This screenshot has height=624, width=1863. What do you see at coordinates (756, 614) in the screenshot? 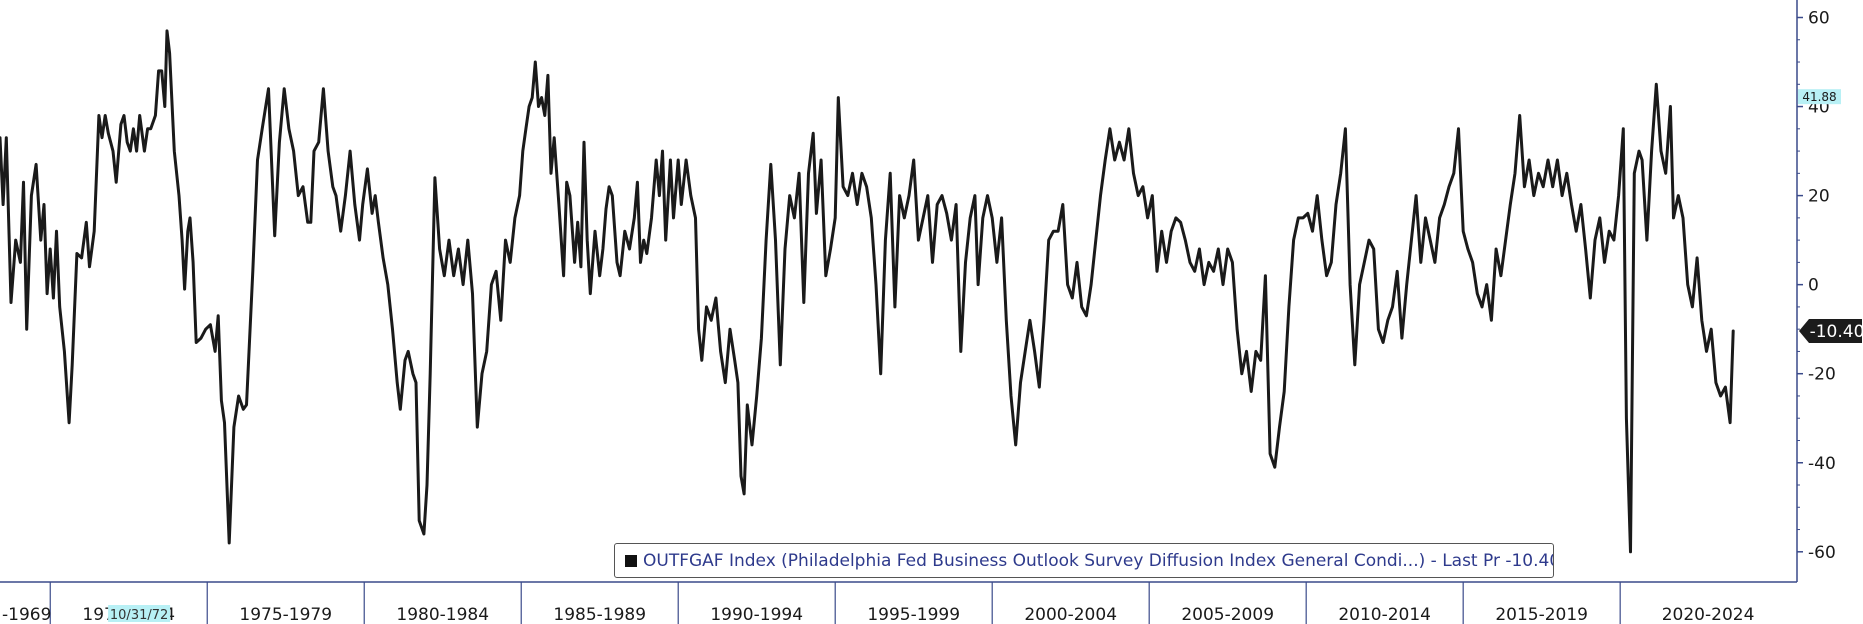
I see `x-tick-label: 1990-1994` at bounding box center [756, 614].